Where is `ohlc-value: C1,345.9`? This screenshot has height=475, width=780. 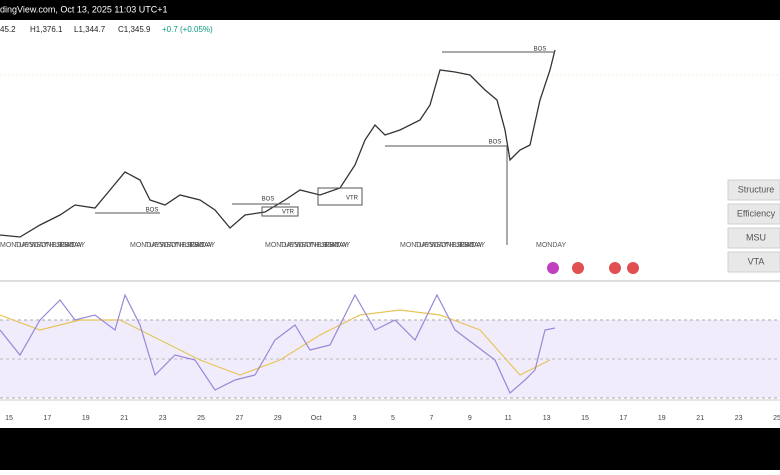 ohlc-value: C1,345.9 is located at coordinates (134, 29).